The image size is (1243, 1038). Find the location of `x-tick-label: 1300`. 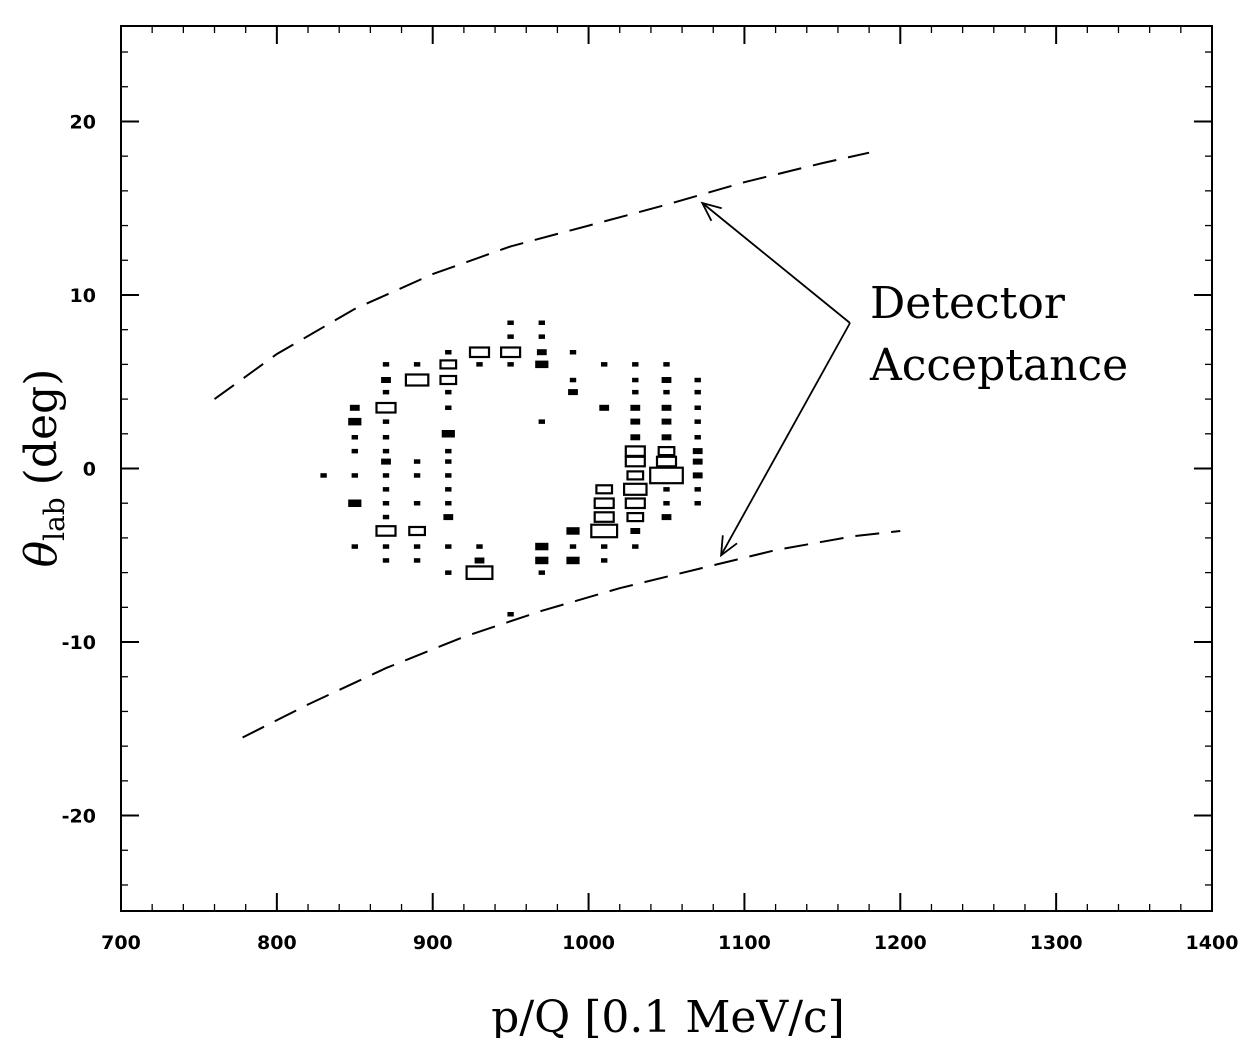

x-tick-label: 1300 is located at coordinates (1056, 943).